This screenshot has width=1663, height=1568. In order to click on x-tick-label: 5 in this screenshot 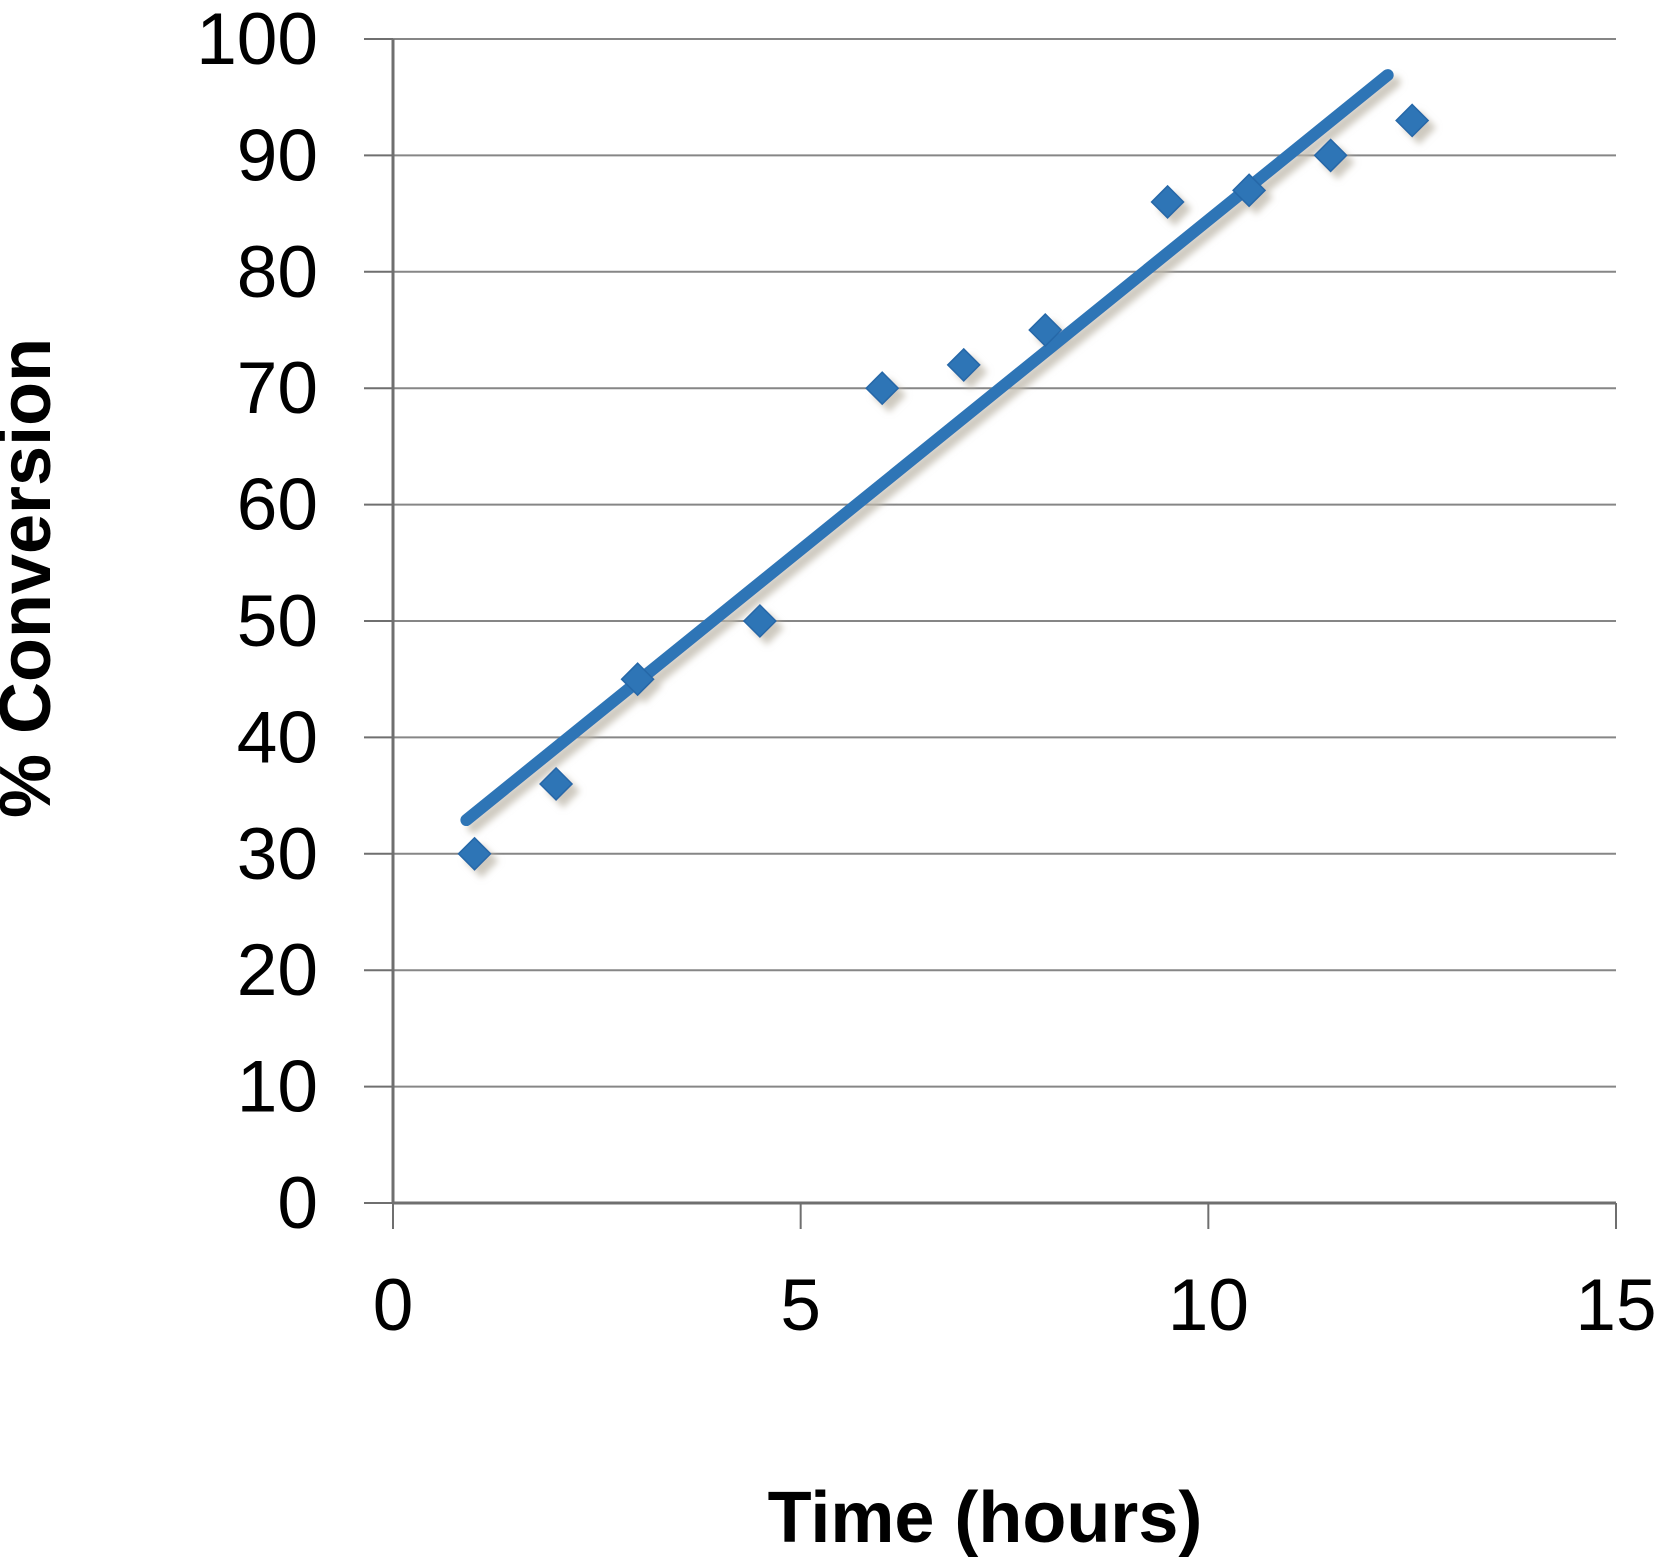, I will do `click(800, 1305)`.